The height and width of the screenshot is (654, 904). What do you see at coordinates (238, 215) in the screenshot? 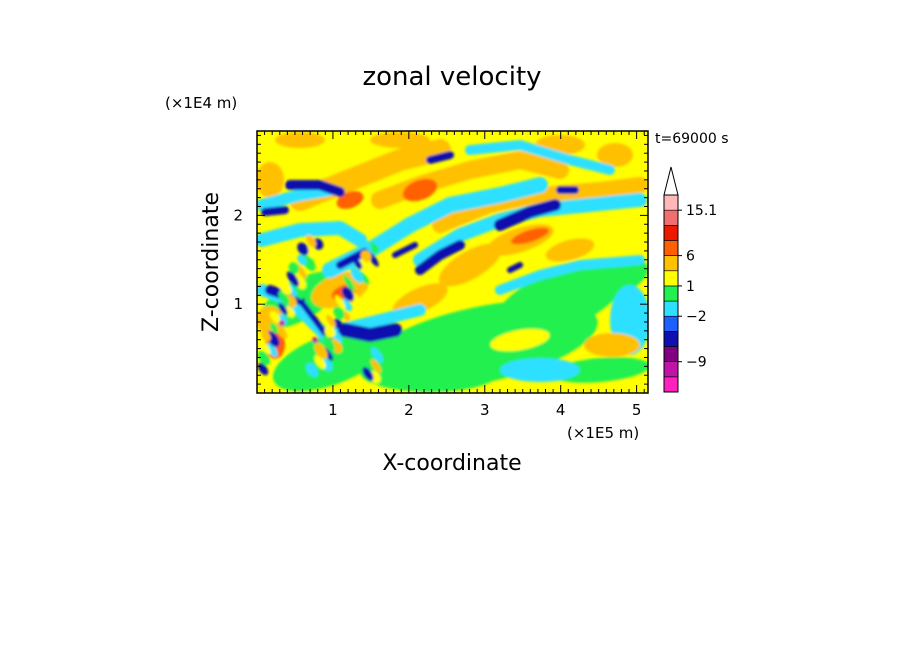
I see `y-tick-label: 2` at bounding box center [238, 215].